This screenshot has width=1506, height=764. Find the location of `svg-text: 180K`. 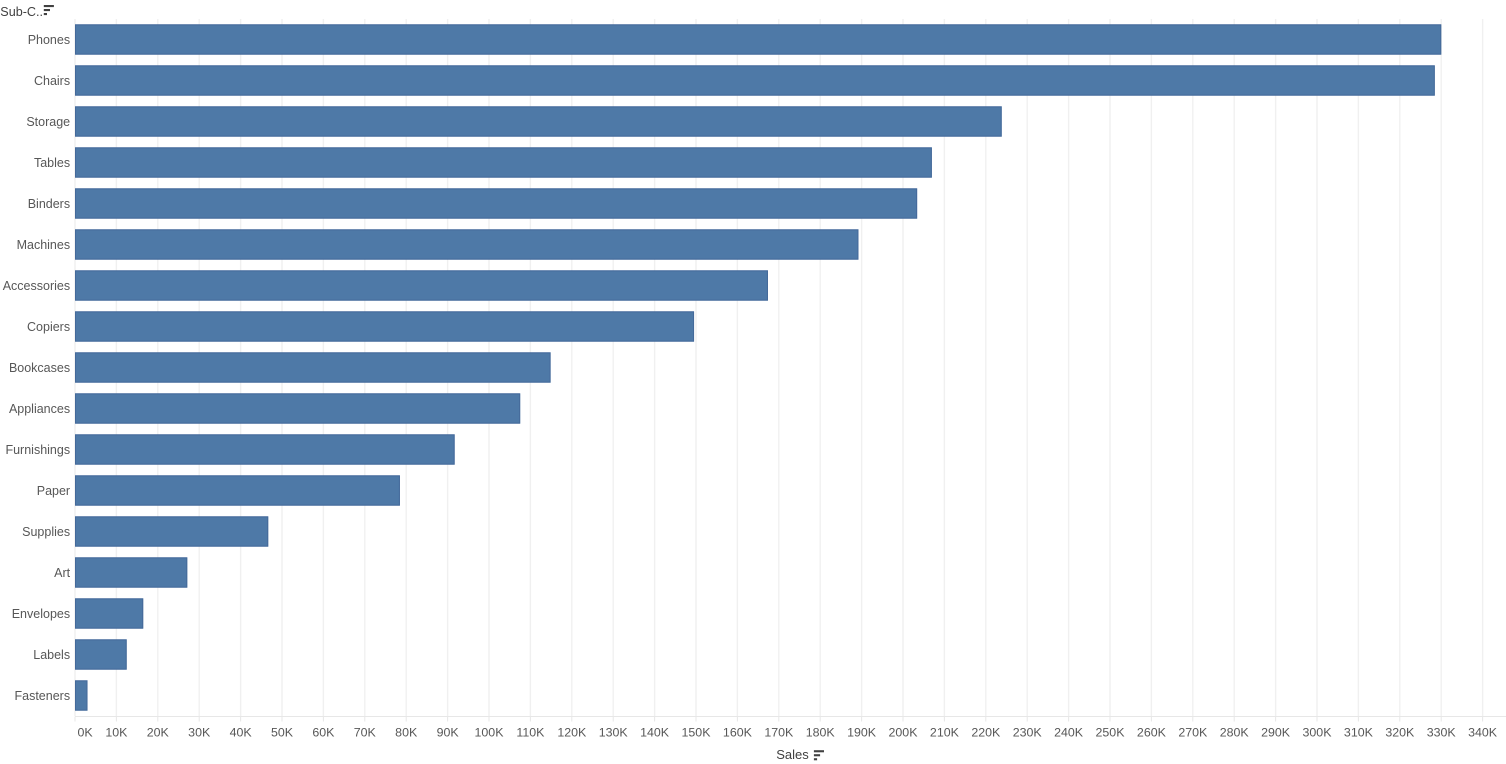

svg-text: 180K is located at coordinates (821, 732).